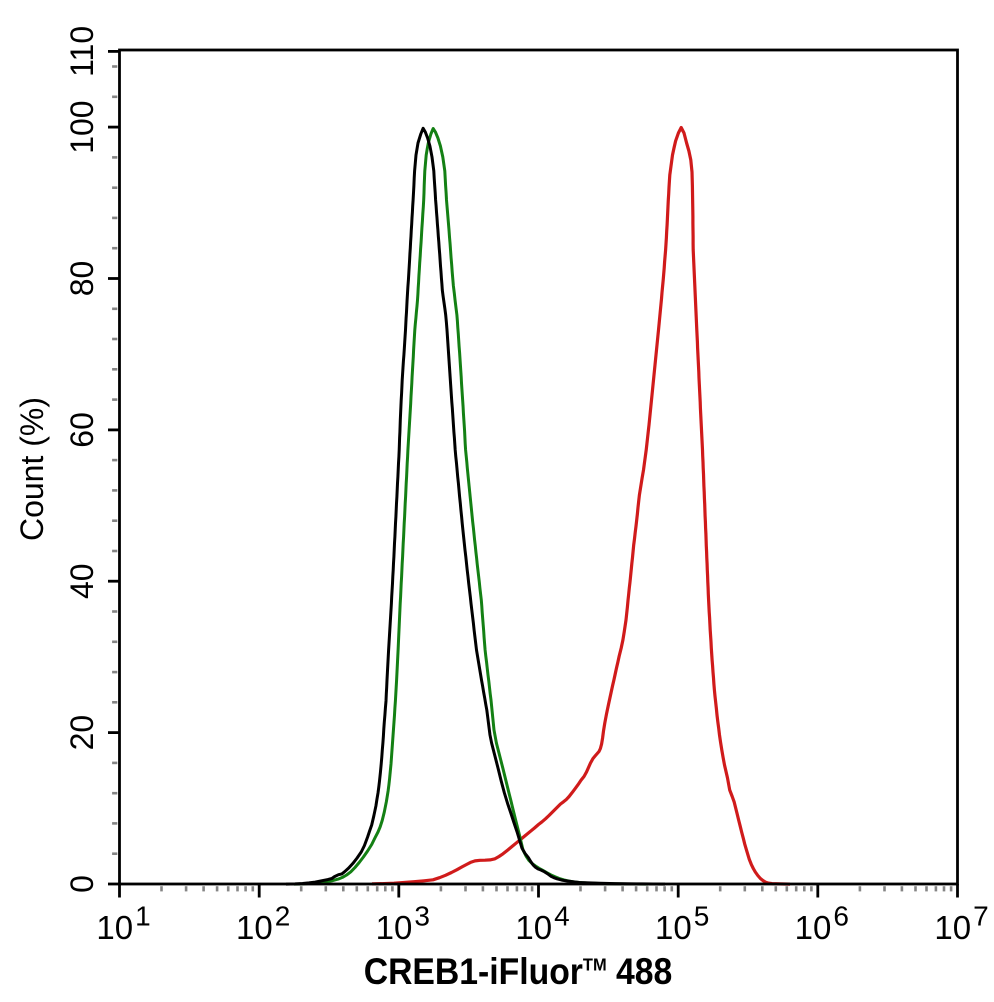  Describe the element at coordinates (32, 469) in the screenshot. I see `svg-text: Count (%)` at that location.